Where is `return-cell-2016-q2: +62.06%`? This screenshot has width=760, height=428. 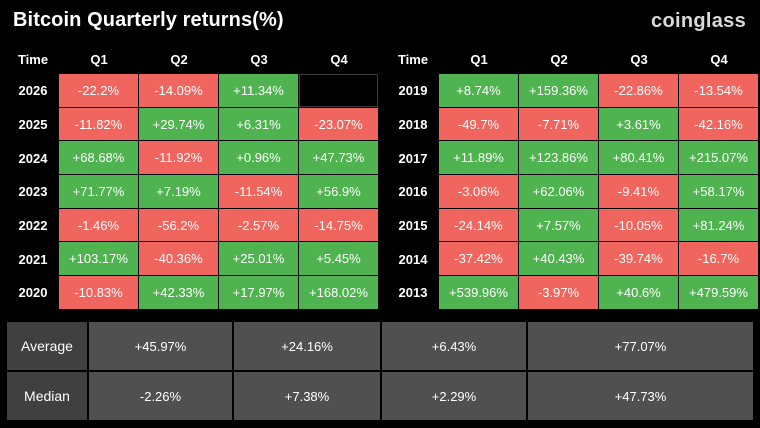 return-cell-2016-q2: +62.06% is located at coordinates (558, 191).